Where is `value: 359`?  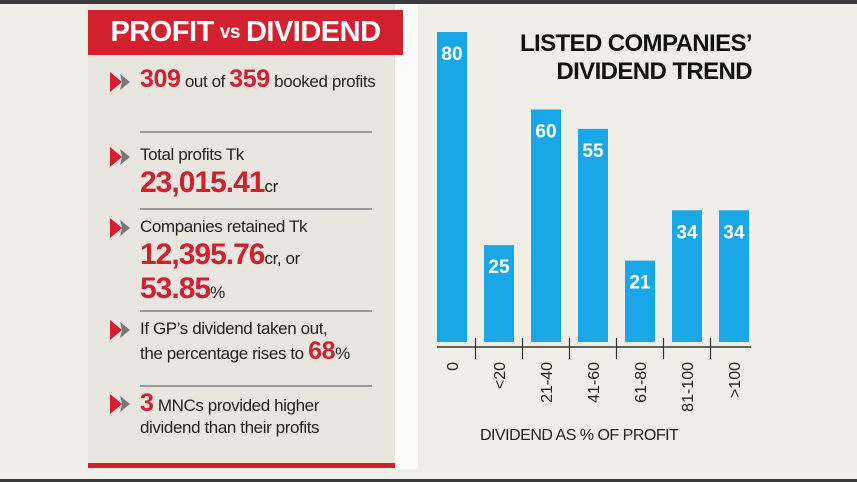
value: 359 is located at coordinates (249, 79).